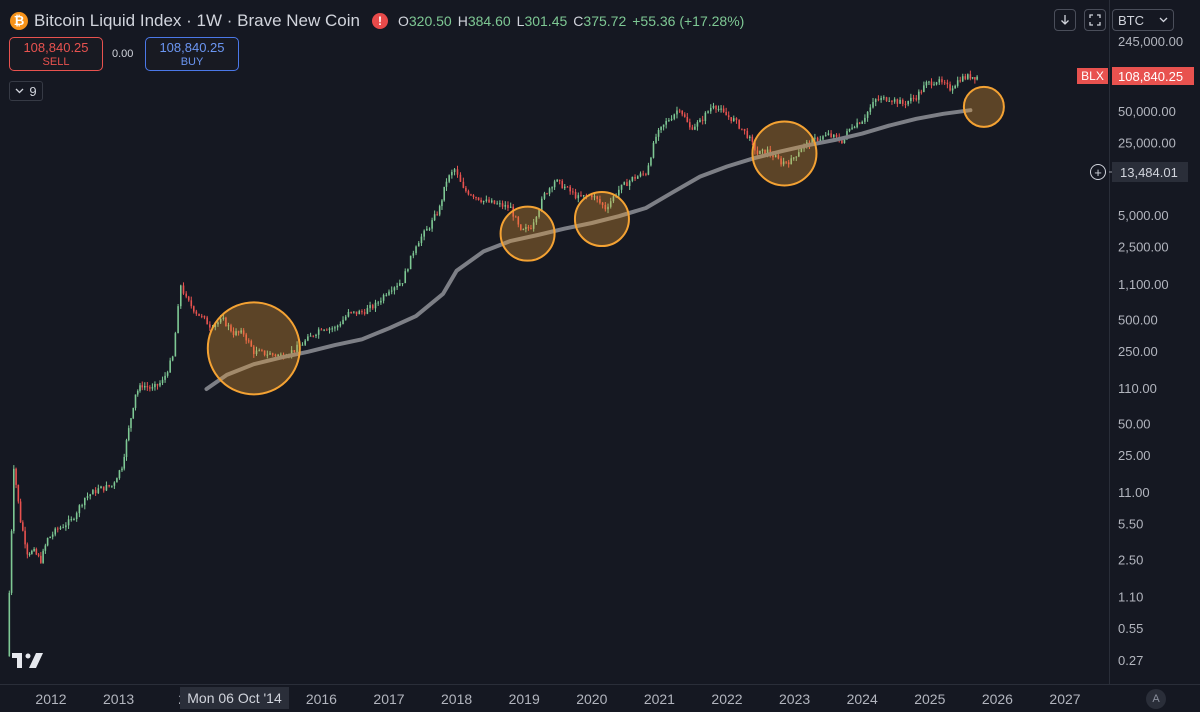 The width and height of the screenshot is (1200, 712). What do you see at coordinates (1065, 20) in the screenshot?
I see `download-button` at bounding box center [1065, 20].